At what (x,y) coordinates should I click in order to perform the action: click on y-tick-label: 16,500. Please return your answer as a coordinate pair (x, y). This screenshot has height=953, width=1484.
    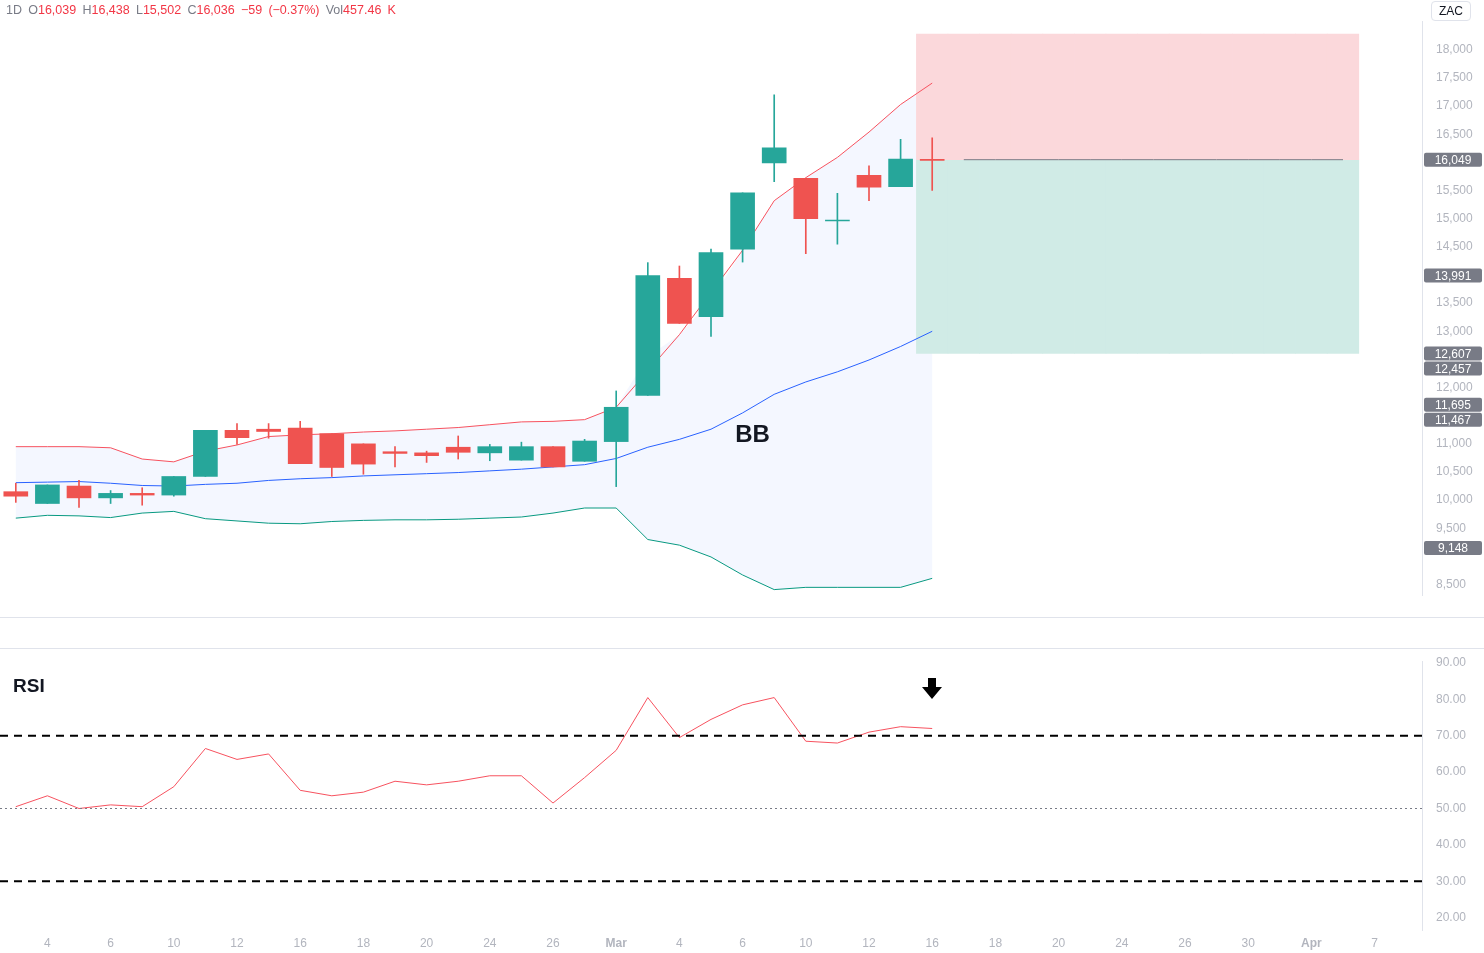
    Looking at the image, I should click on (1455, 133).